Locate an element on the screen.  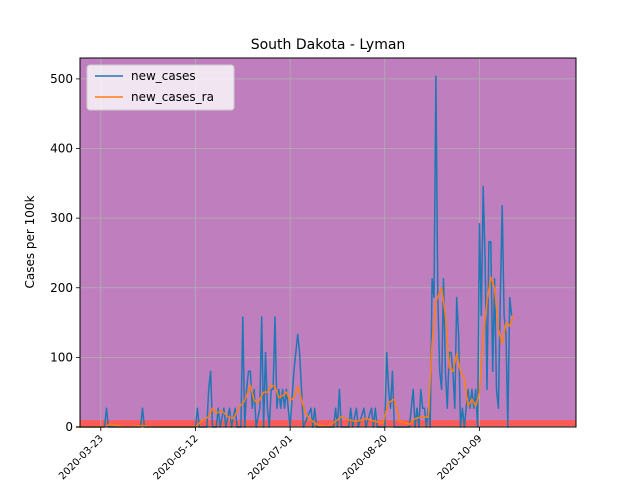
y-tick-label-4: 400 is located at coordinates (61, 149).